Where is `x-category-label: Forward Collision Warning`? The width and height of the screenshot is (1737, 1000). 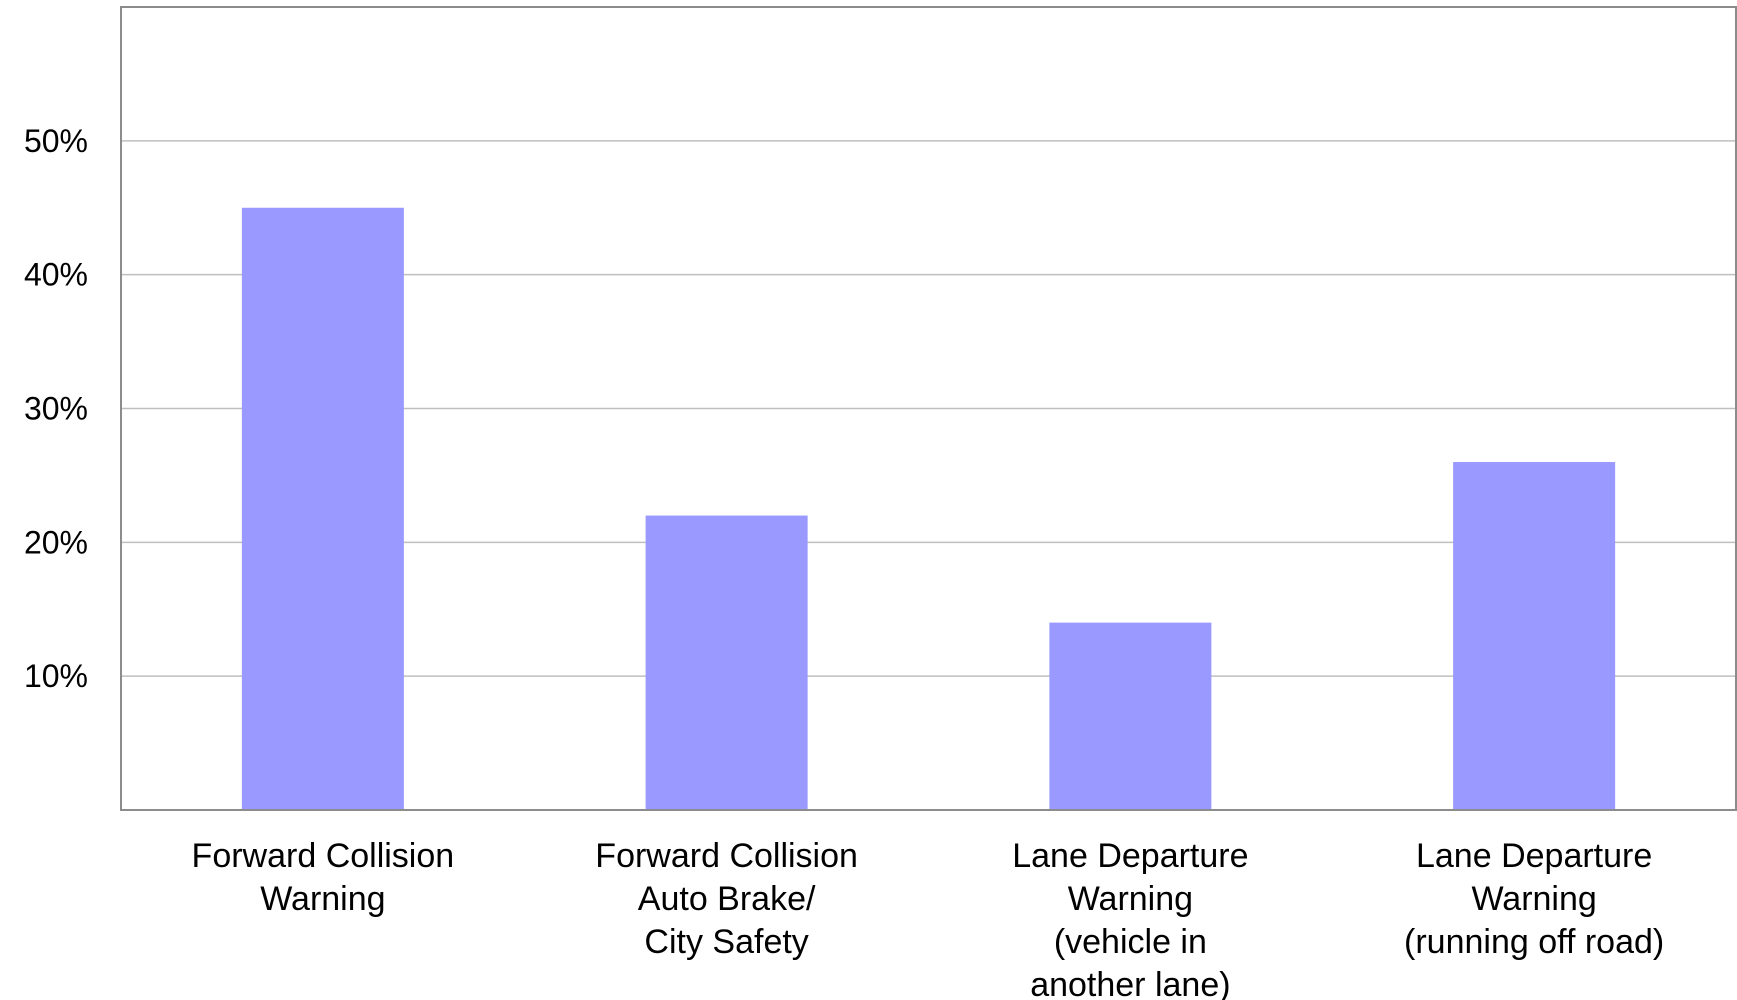
x-category-label: Forward Collision Warning is located at coordinates (323, 877).